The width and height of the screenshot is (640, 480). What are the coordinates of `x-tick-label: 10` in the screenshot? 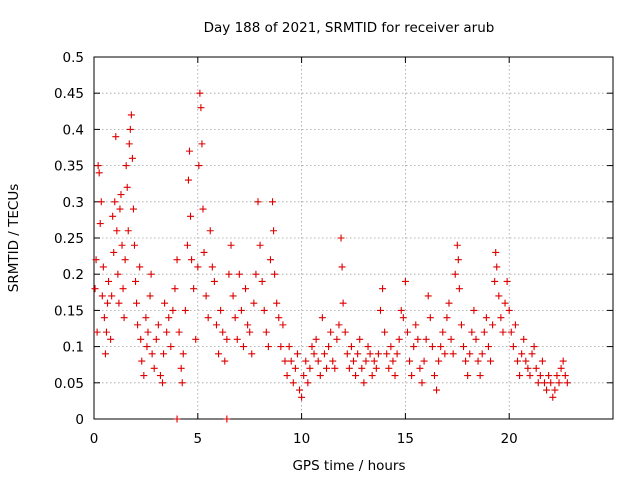 It's located at (301, 439).